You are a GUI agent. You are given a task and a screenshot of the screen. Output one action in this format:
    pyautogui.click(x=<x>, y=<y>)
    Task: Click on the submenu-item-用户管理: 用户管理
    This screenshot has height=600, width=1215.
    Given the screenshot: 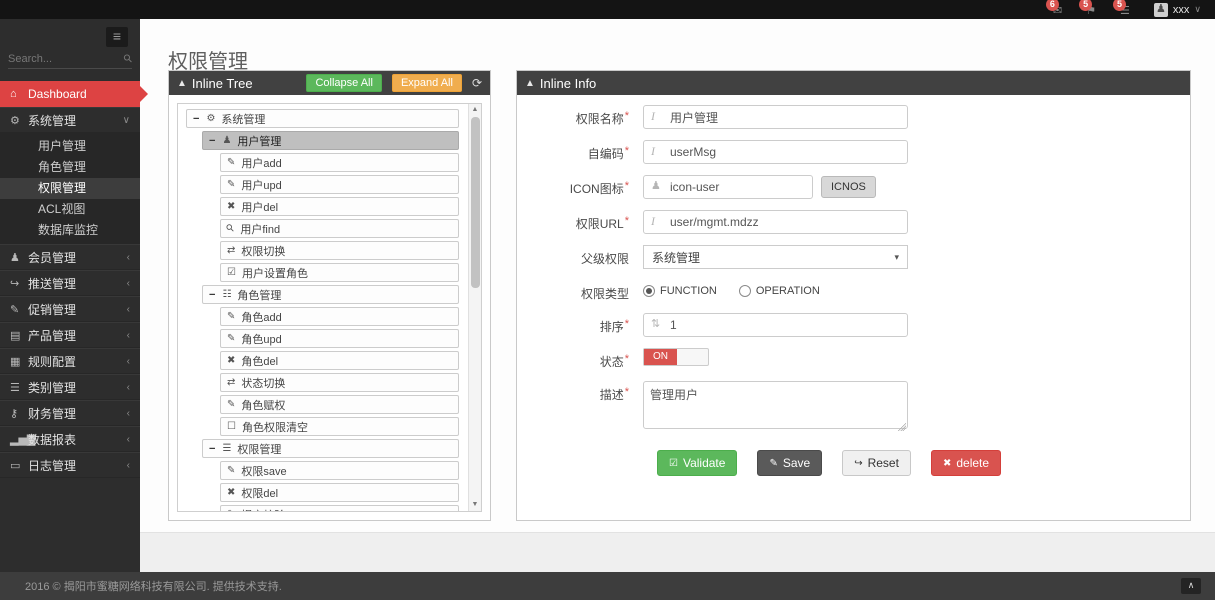 What is the action you would take?
    pyautogui.click(x=62, y=146)
    